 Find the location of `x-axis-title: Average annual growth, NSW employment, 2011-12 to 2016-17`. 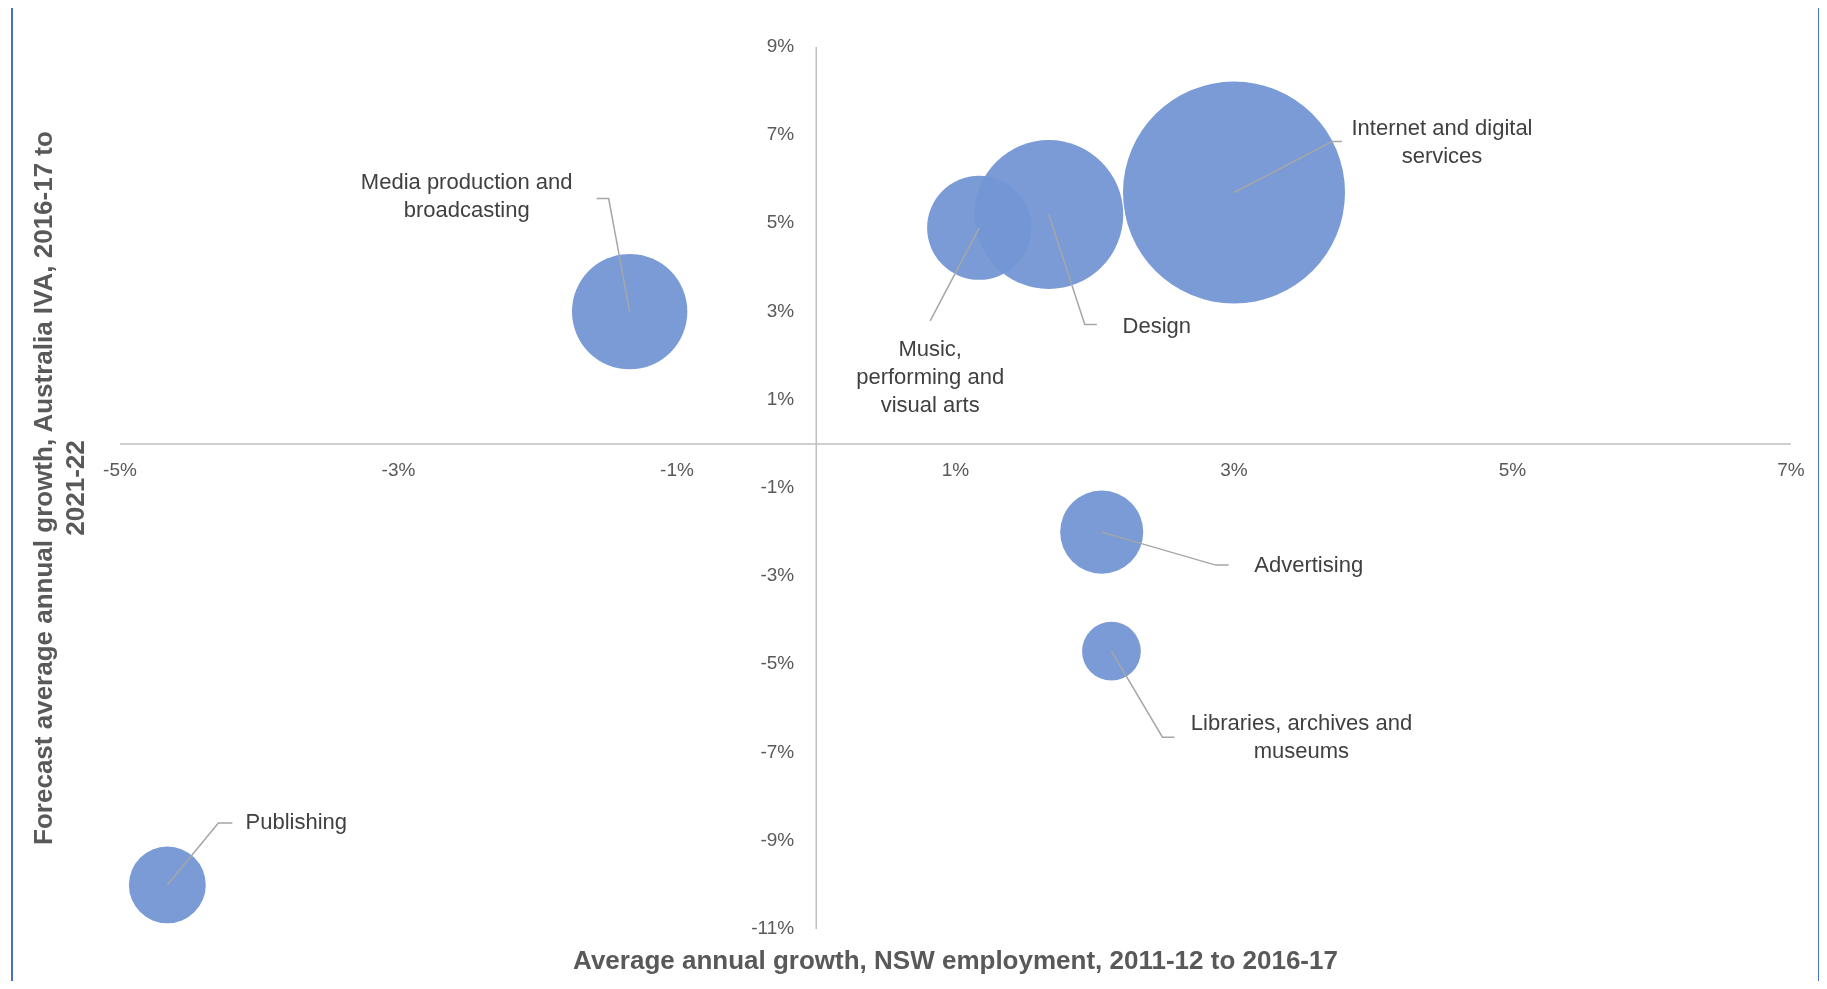

x-axis-title: Average annual growth, NSW employment, 2011-12 to 2016-17 is located at coordinates (955, 960).